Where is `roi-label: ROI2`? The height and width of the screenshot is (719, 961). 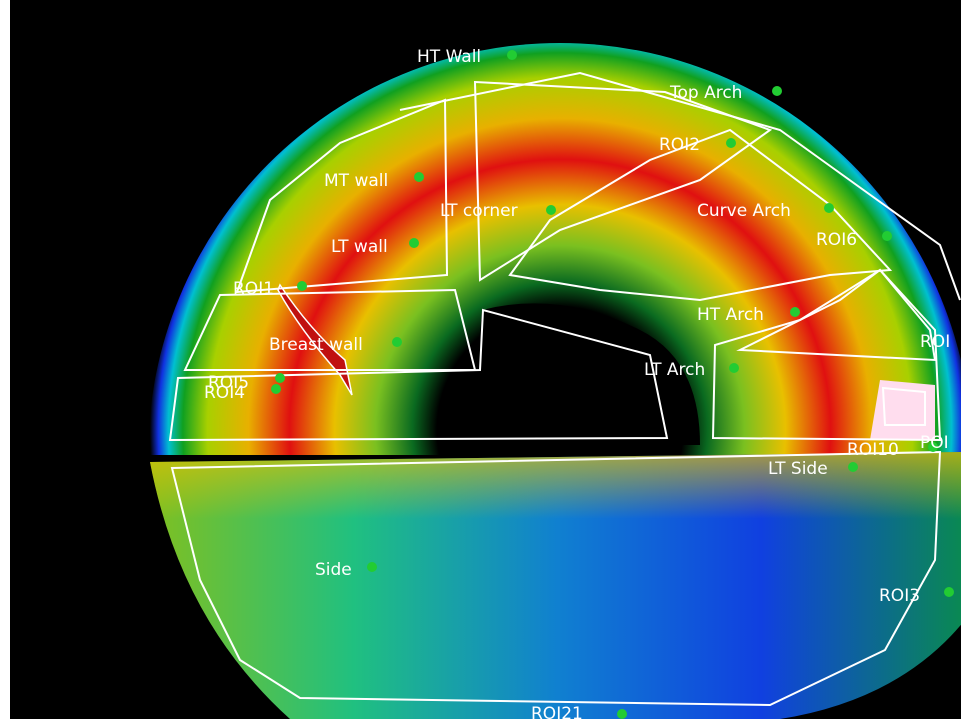 roi-label: ROI2 is located at coordinates (679, 145).